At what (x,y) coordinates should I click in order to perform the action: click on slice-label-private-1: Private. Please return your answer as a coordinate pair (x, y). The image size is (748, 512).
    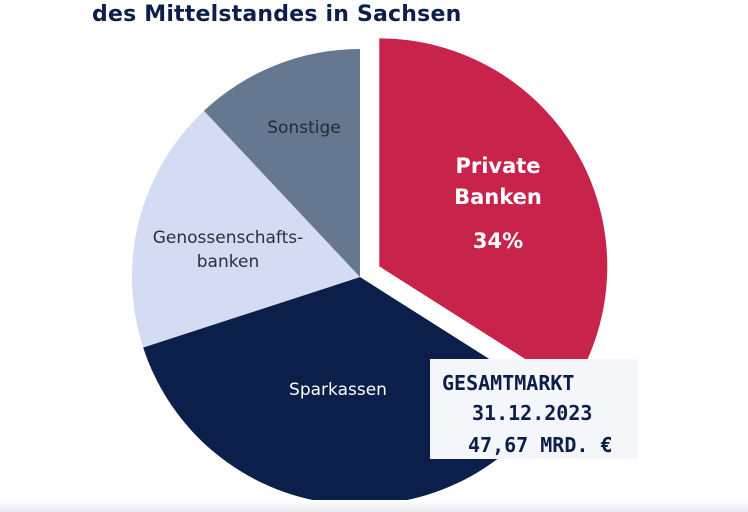
    Looking at the image, I should click on (497, 166).